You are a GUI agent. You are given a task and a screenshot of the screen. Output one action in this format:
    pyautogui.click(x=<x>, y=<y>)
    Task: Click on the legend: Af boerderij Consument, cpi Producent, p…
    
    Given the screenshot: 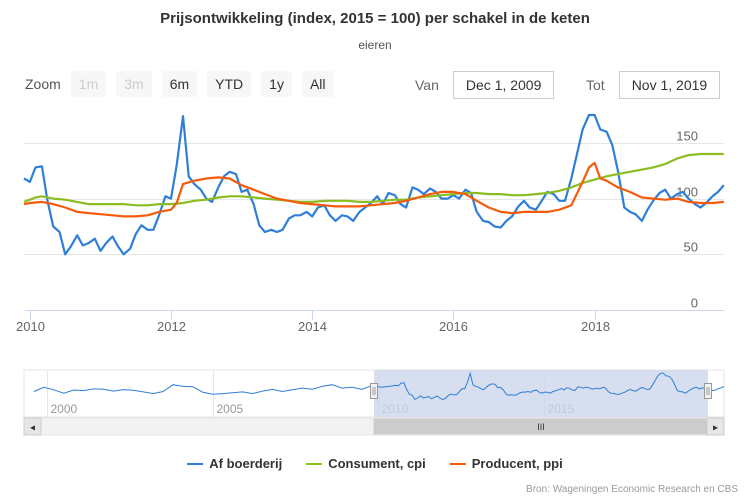 What is the action you would take?
    pyautogui.click(x=375, y=463)
    